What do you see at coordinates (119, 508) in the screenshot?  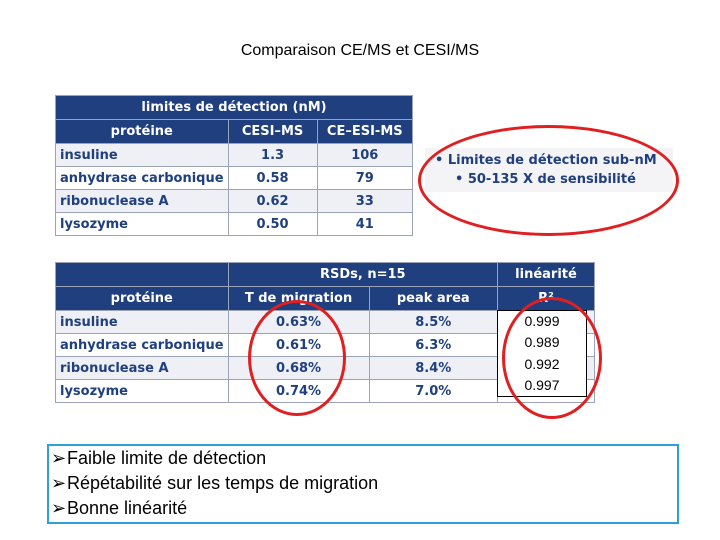 I see `conclusion-item: ➢Bonne linéarité` at bounding box center [119, 508].